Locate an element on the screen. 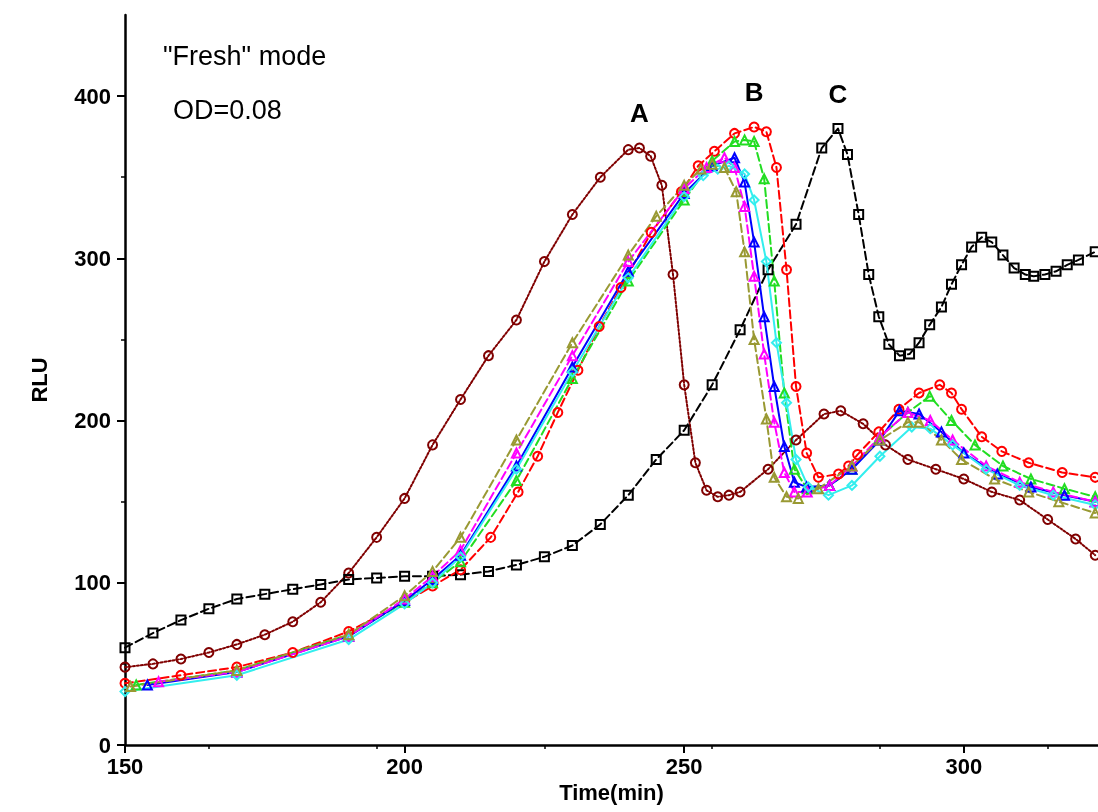  y-tick-label: 200 is located at coordinates (92, 421).